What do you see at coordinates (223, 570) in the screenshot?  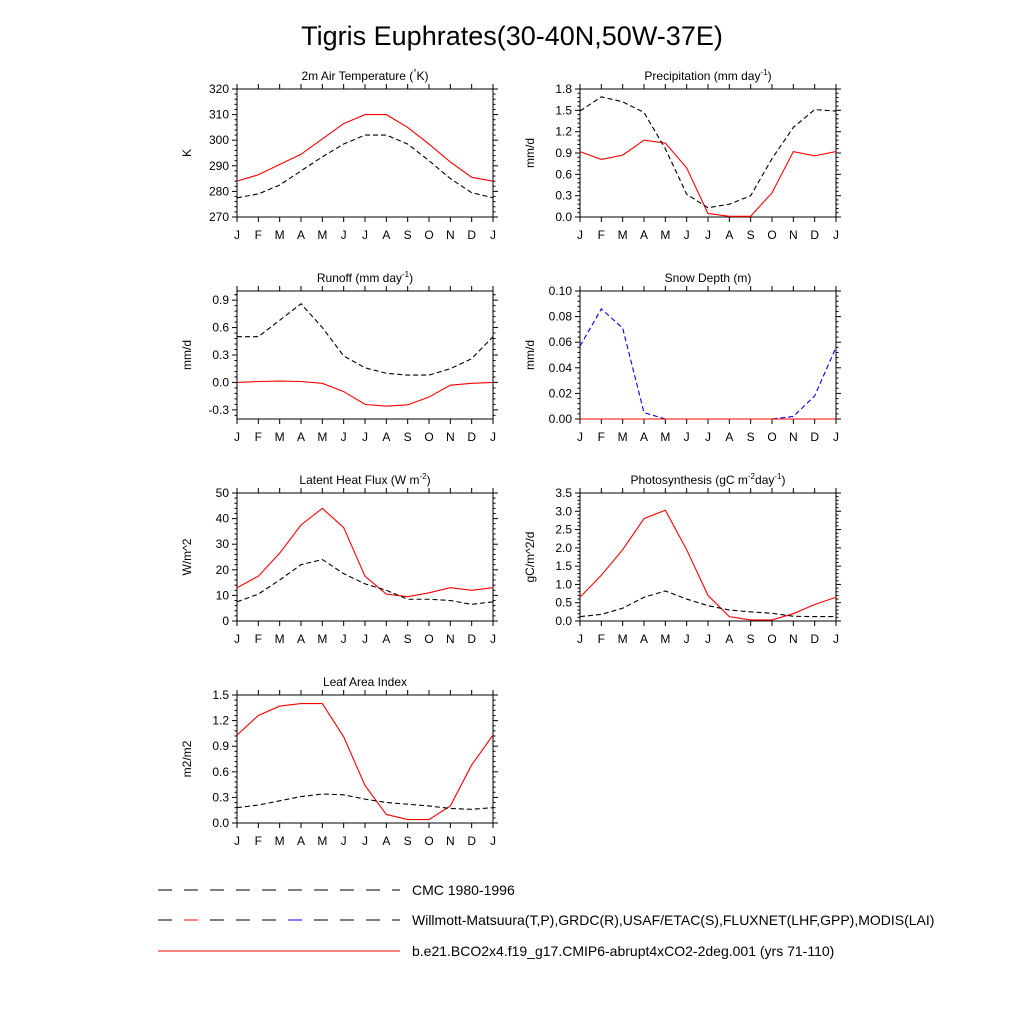 I see `y-tick-label: 20` at bounding box center [223, 570].